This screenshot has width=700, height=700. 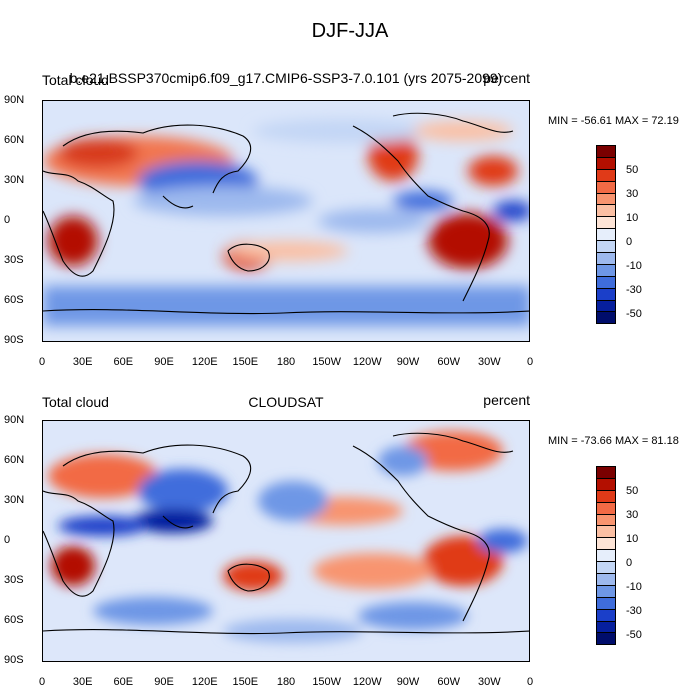 What do you see at coordinates (286, 402) in the screenshot?
I see `panel-center-label: CLOUDSAT` at bounding box center [286, 402].